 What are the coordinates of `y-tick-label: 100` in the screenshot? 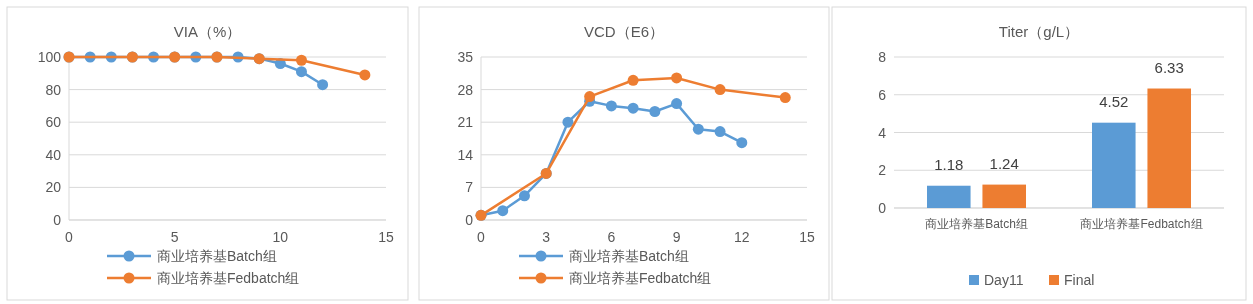 It's located at (49, 57).